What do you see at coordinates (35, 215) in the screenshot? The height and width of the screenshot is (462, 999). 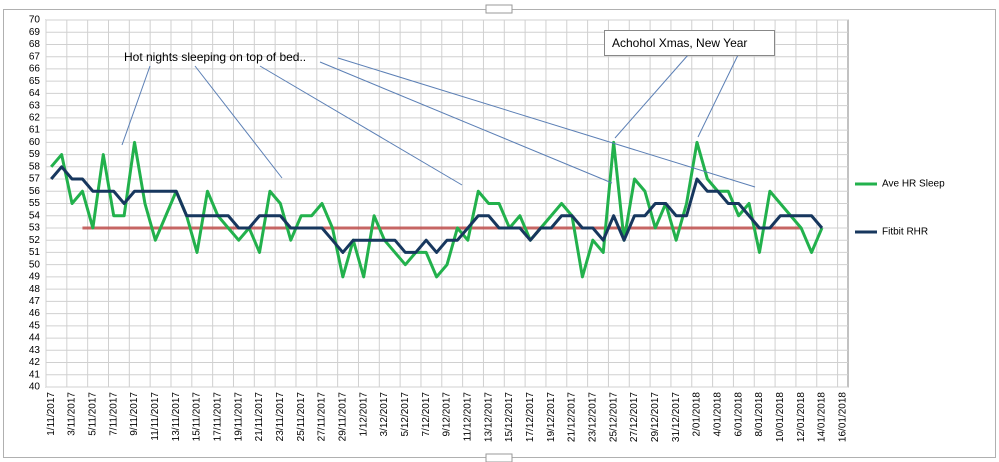 I see `y-tick-label: 54` at bounding box center [35, 215].